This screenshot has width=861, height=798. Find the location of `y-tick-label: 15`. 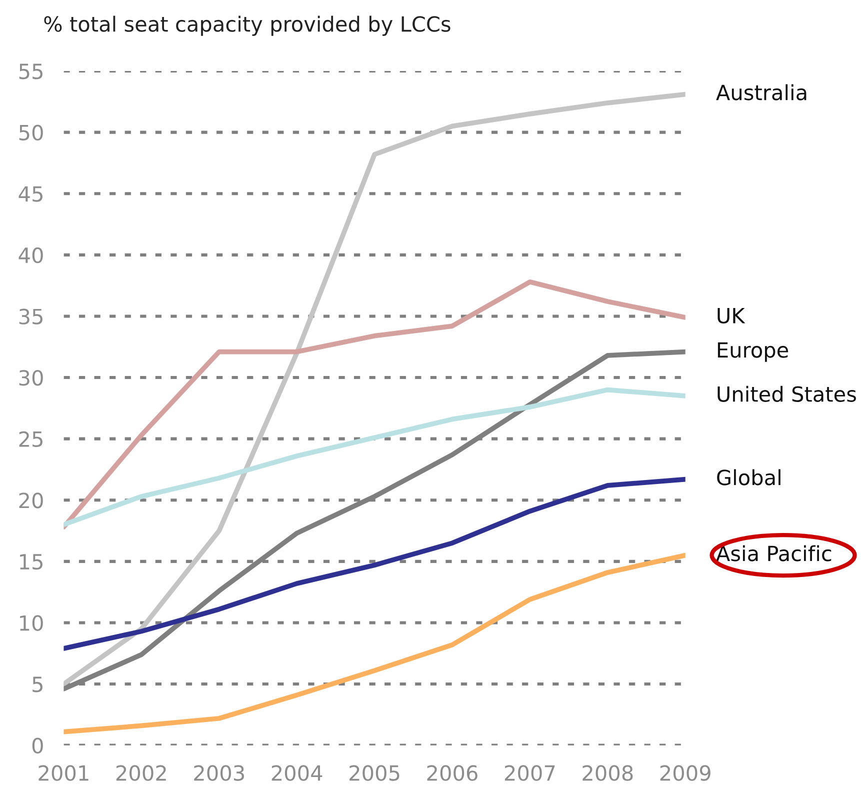

y-tick-label: 15 is located at coordinates (31, 562).